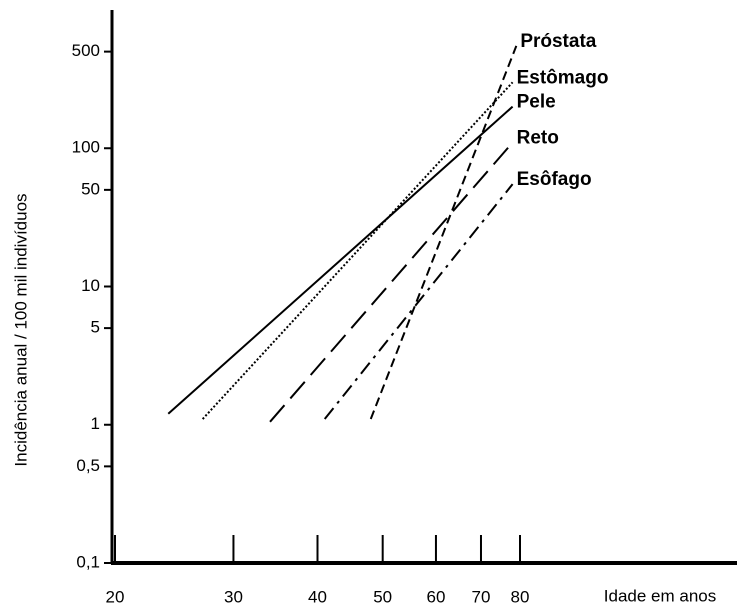 Image resolution: width=741 pixels, height=609 pixels. Describe the element at coordinates (435, 596) in the screenshot. I see `x-tick-label: 60` at that location.